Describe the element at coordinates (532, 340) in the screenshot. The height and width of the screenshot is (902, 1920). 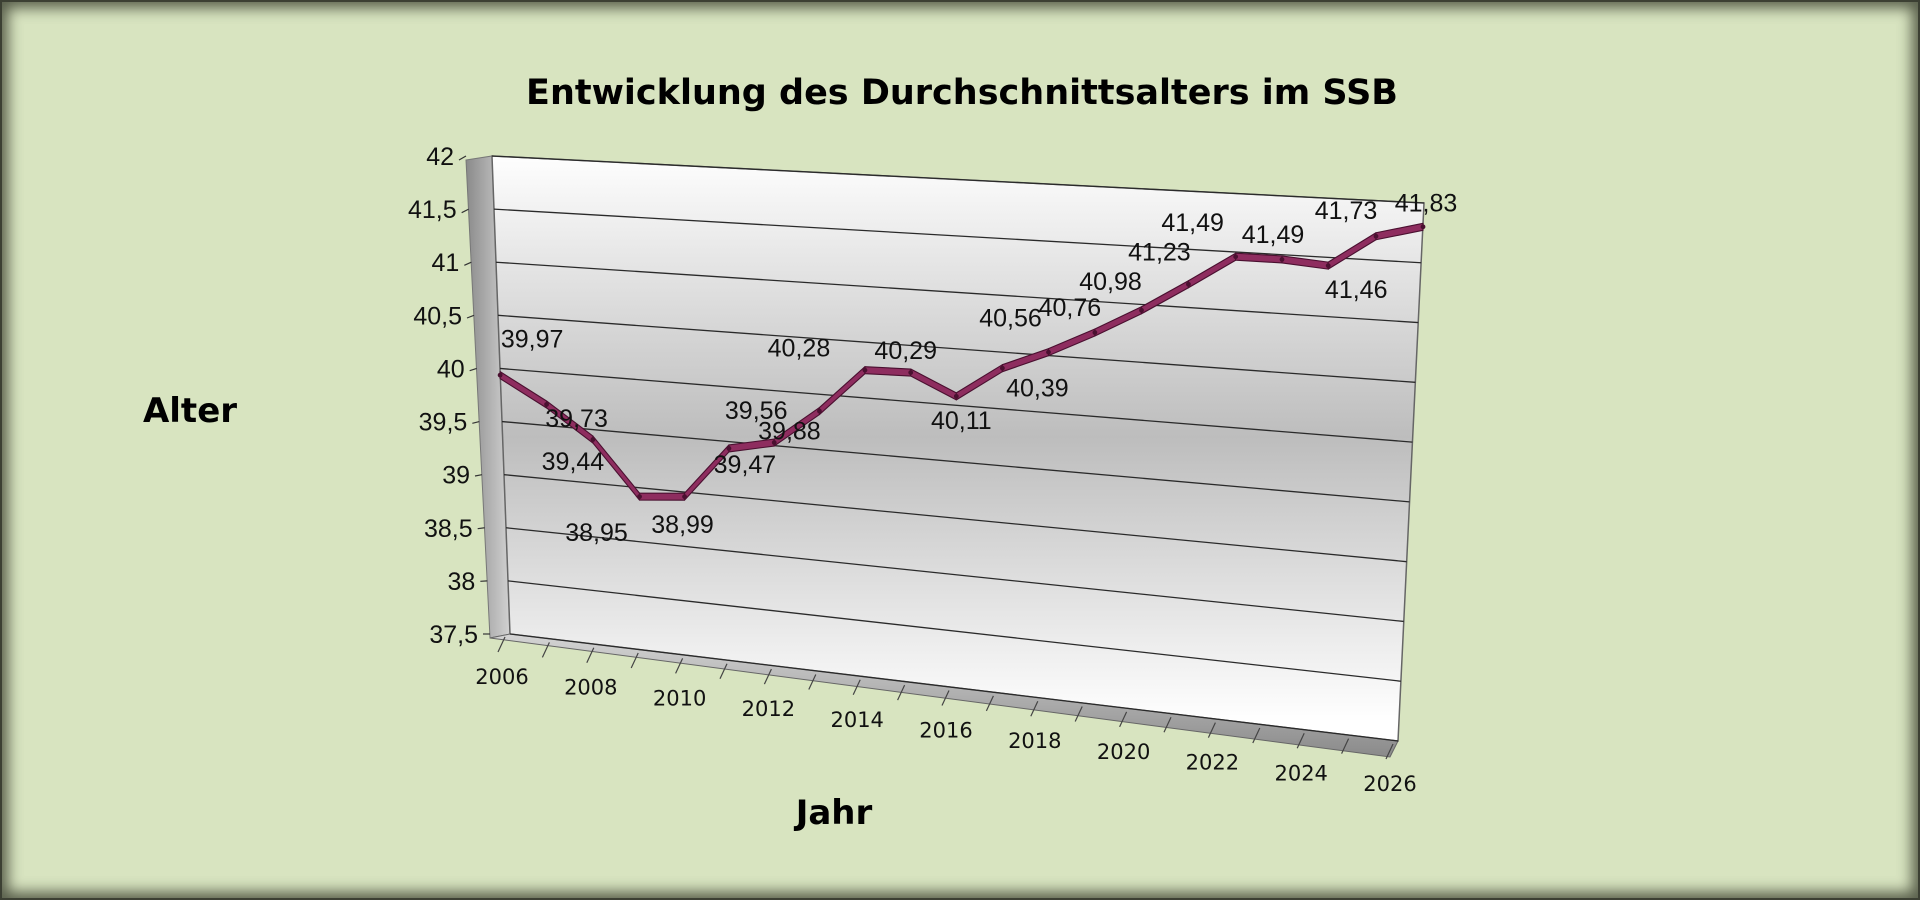
I see `data-label: 39,97` at that location.